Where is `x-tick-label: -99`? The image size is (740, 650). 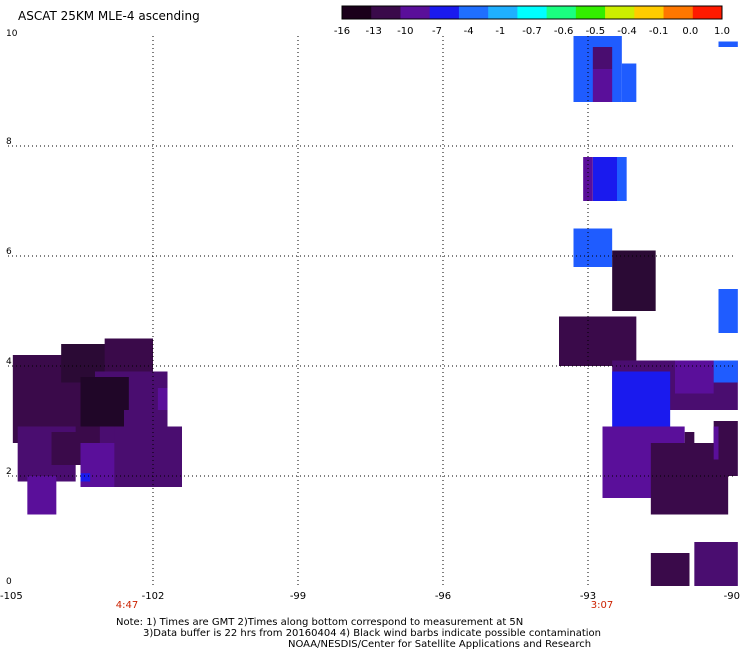
x-tick-label: -99 is located at coordinates (298, 596).